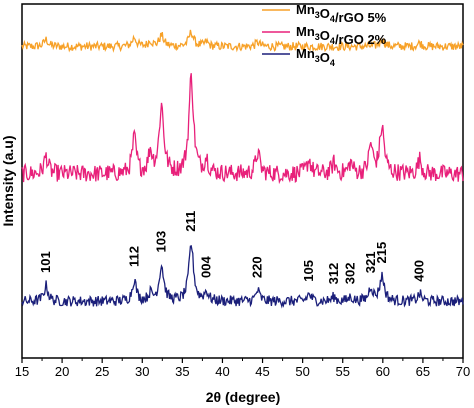 Image resolution: width=474 pixels, height=408 pixels. What do you see at coordinates (342, 371) in the screenshot?
I see `x-tick-label-8: 55` at bounding box center [342, 371].